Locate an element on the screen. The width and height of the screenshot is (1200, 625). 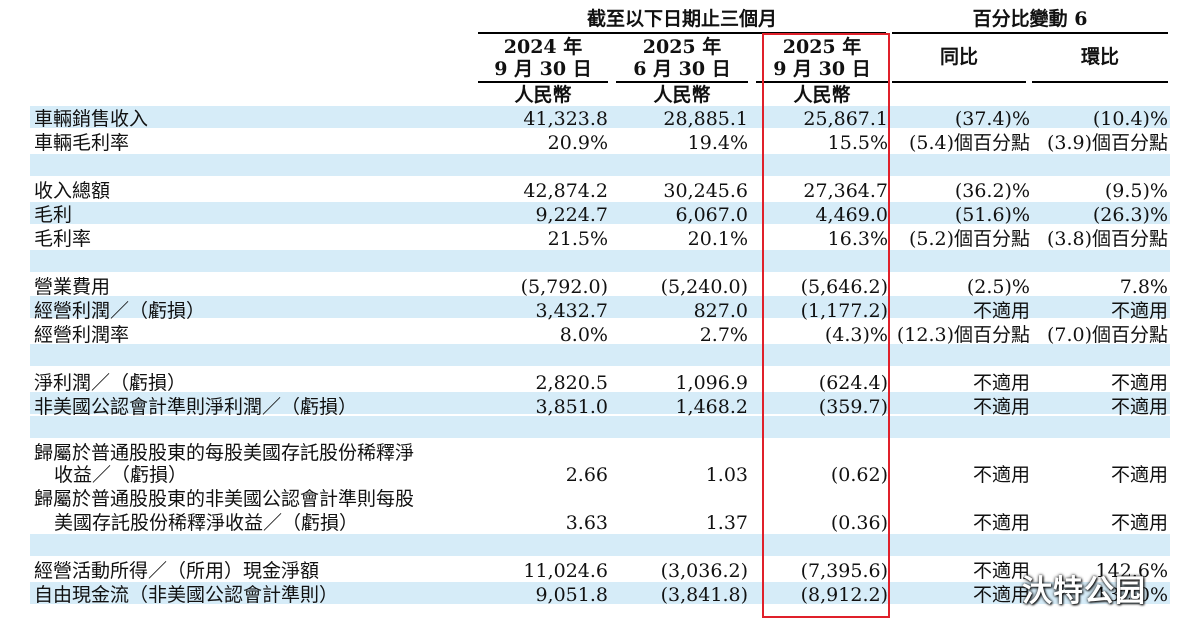
value-2025q2: 827.0 is located at coordinates (720, 311).